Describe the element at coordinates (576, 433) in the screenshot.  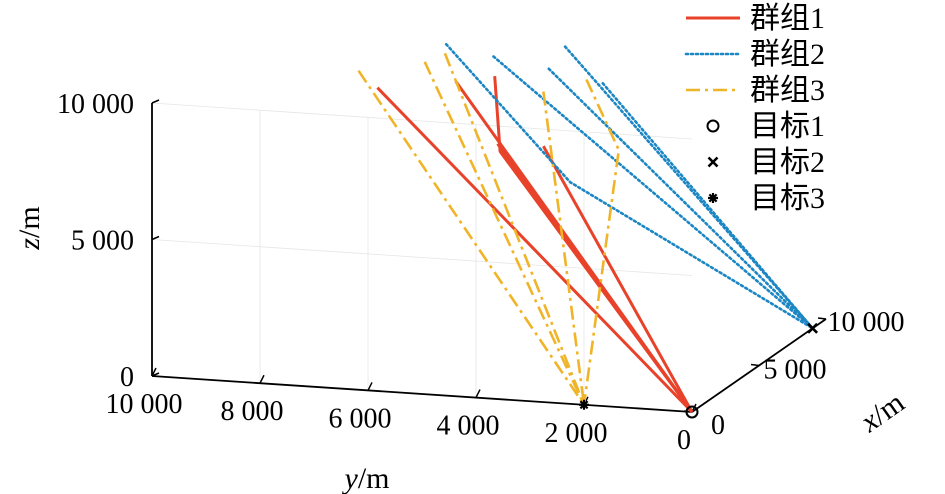
I see `y-tick-label: 2 000` at that location.